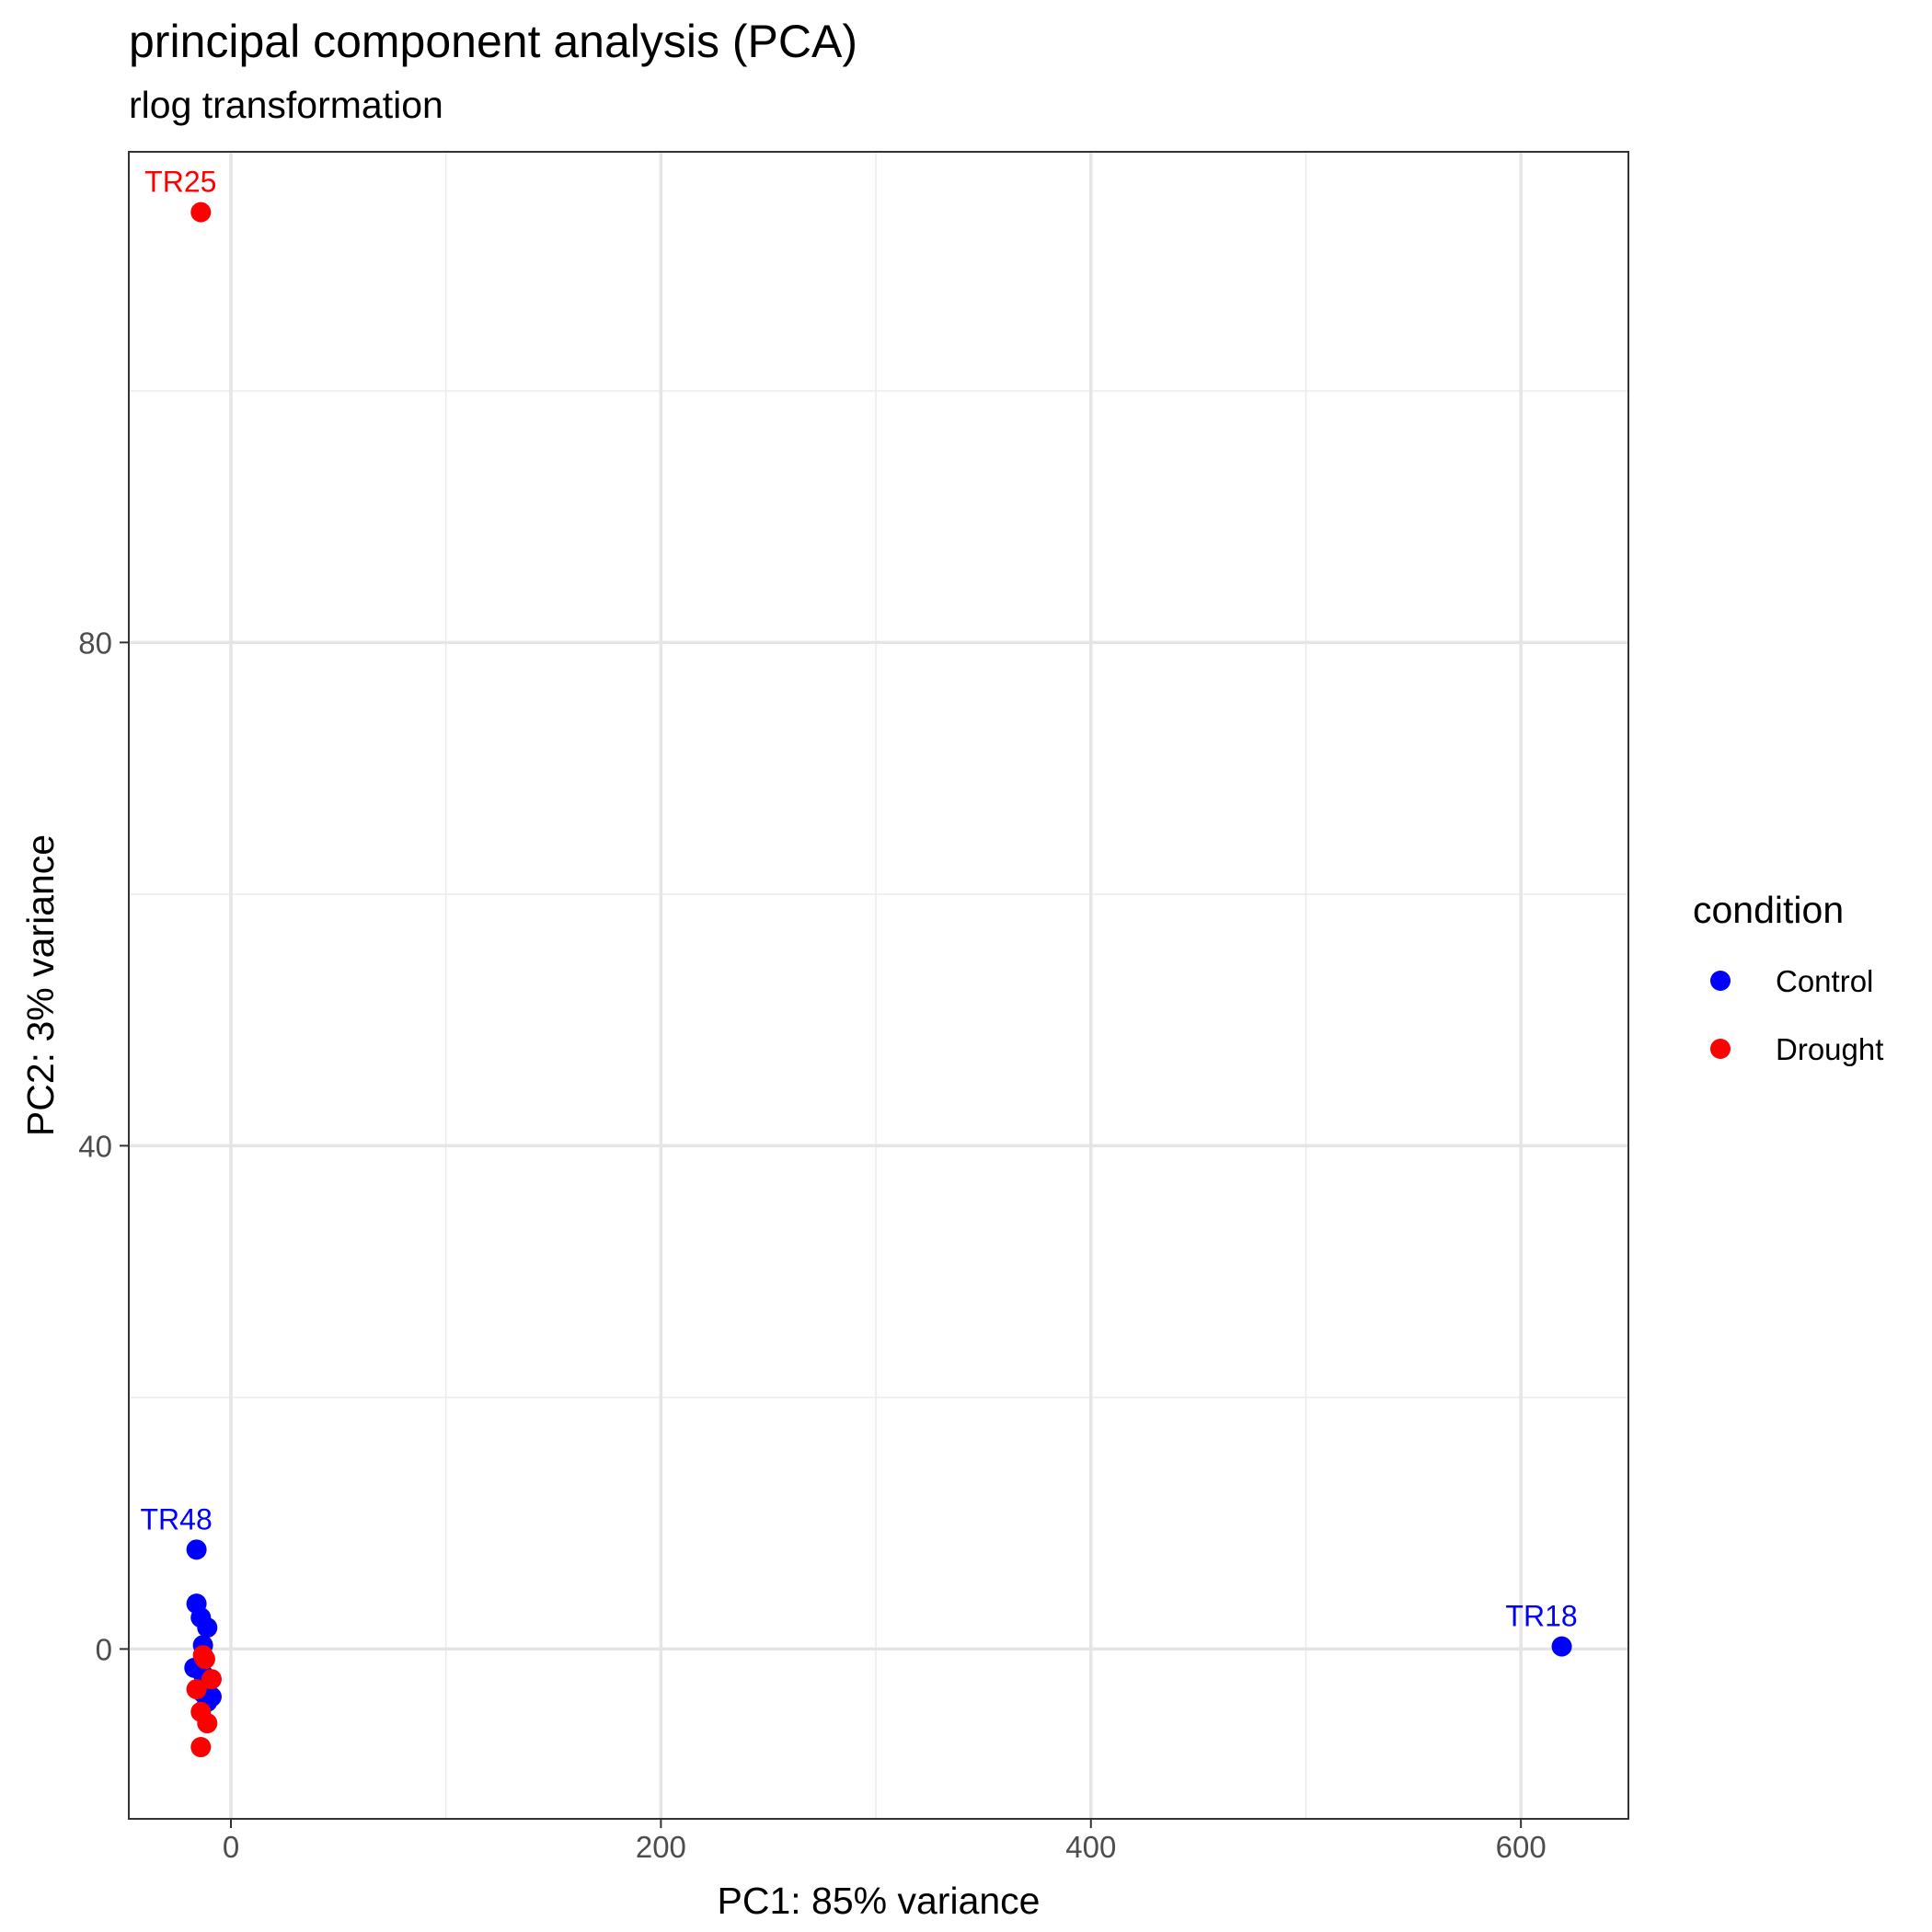  What do you see at coordinates (176, 1518) in the screenshot?
I see `point-label-tr48: TR48` at bounding box center [176, 1518].